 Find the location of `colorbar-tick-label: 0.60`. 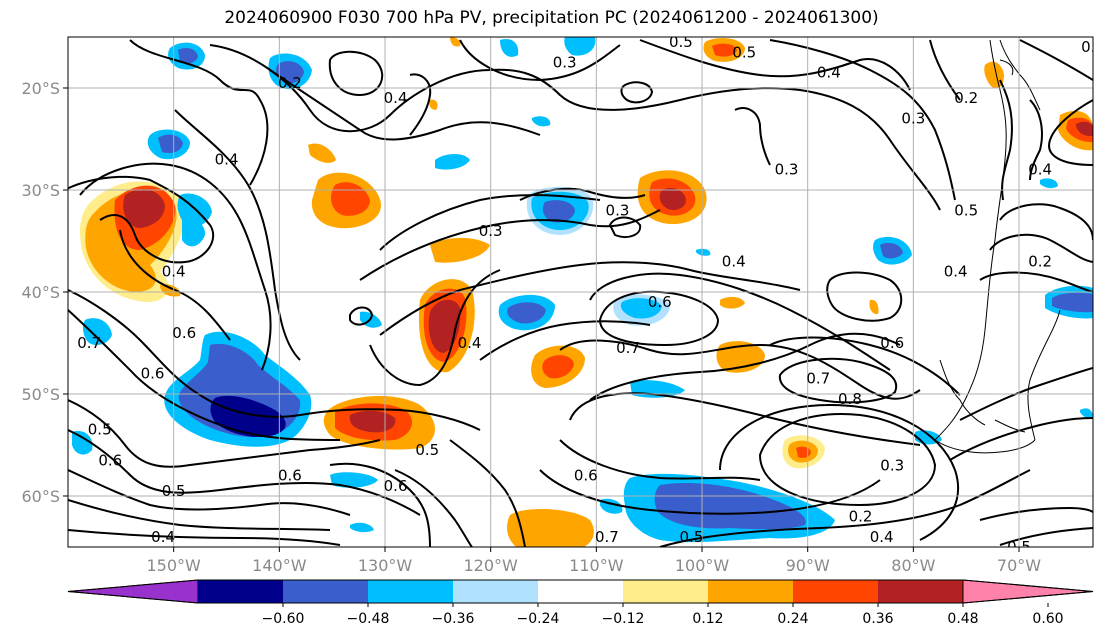

colorbar-tick-label: 0.60 is located at coordinates (1047, 619).